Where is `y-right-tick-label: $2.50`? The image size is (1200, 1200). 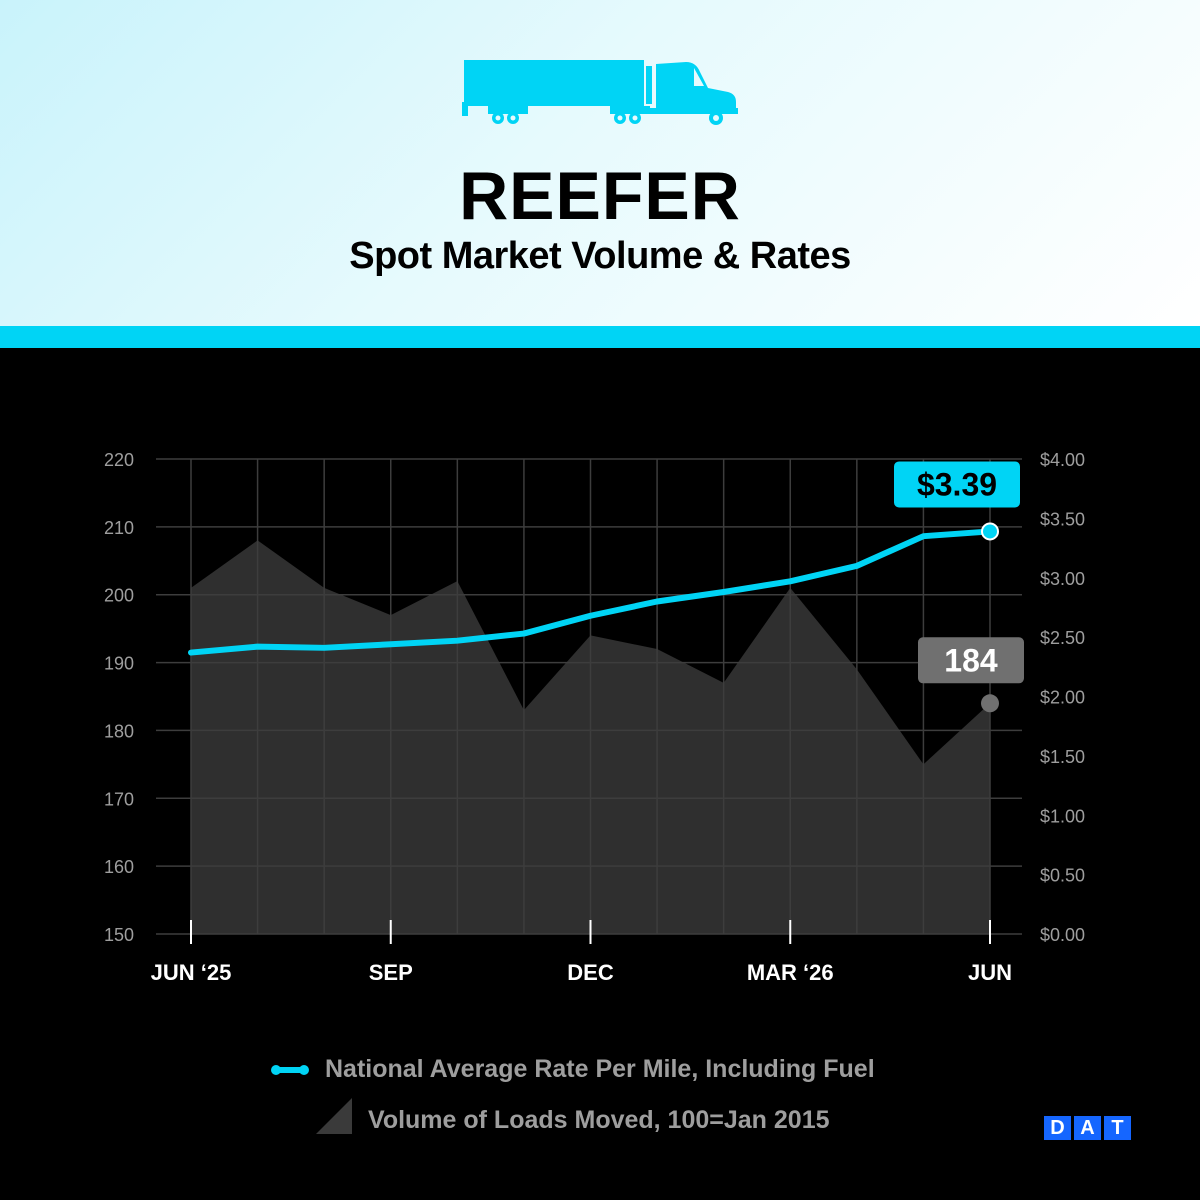
y-right-tick-label: $2.50 is located at coordinates (1062, 638).